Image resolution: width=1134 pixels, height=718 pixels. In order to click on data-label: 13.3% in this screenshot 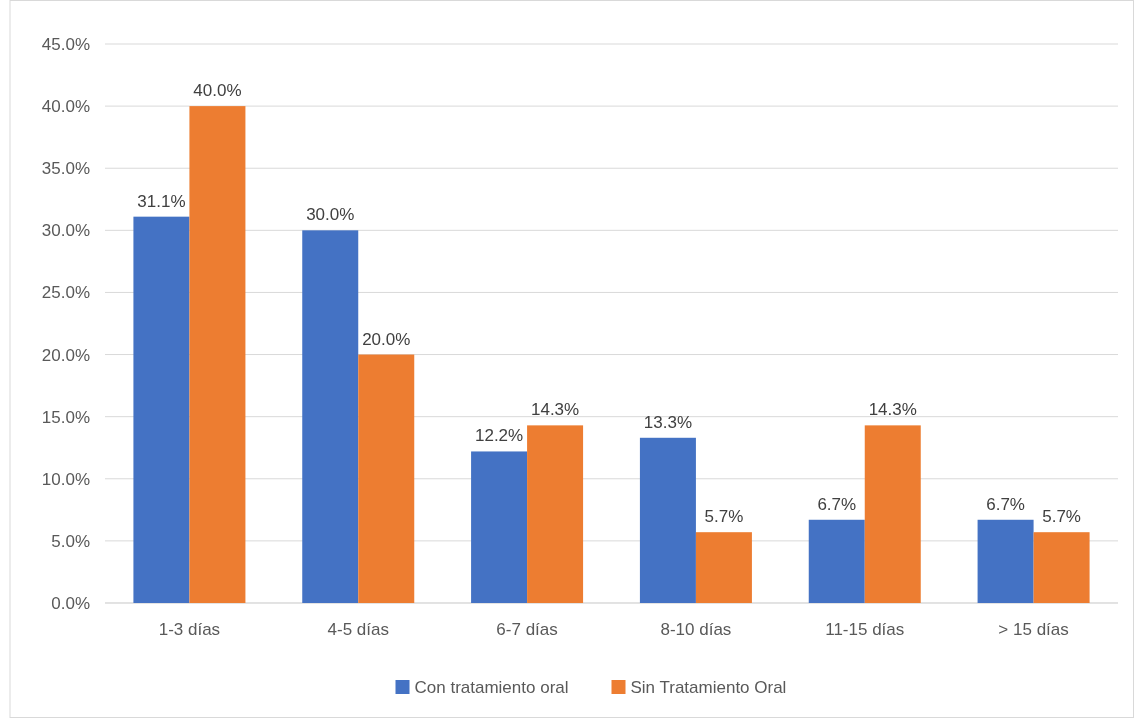, I will do `click(668, 422)`.